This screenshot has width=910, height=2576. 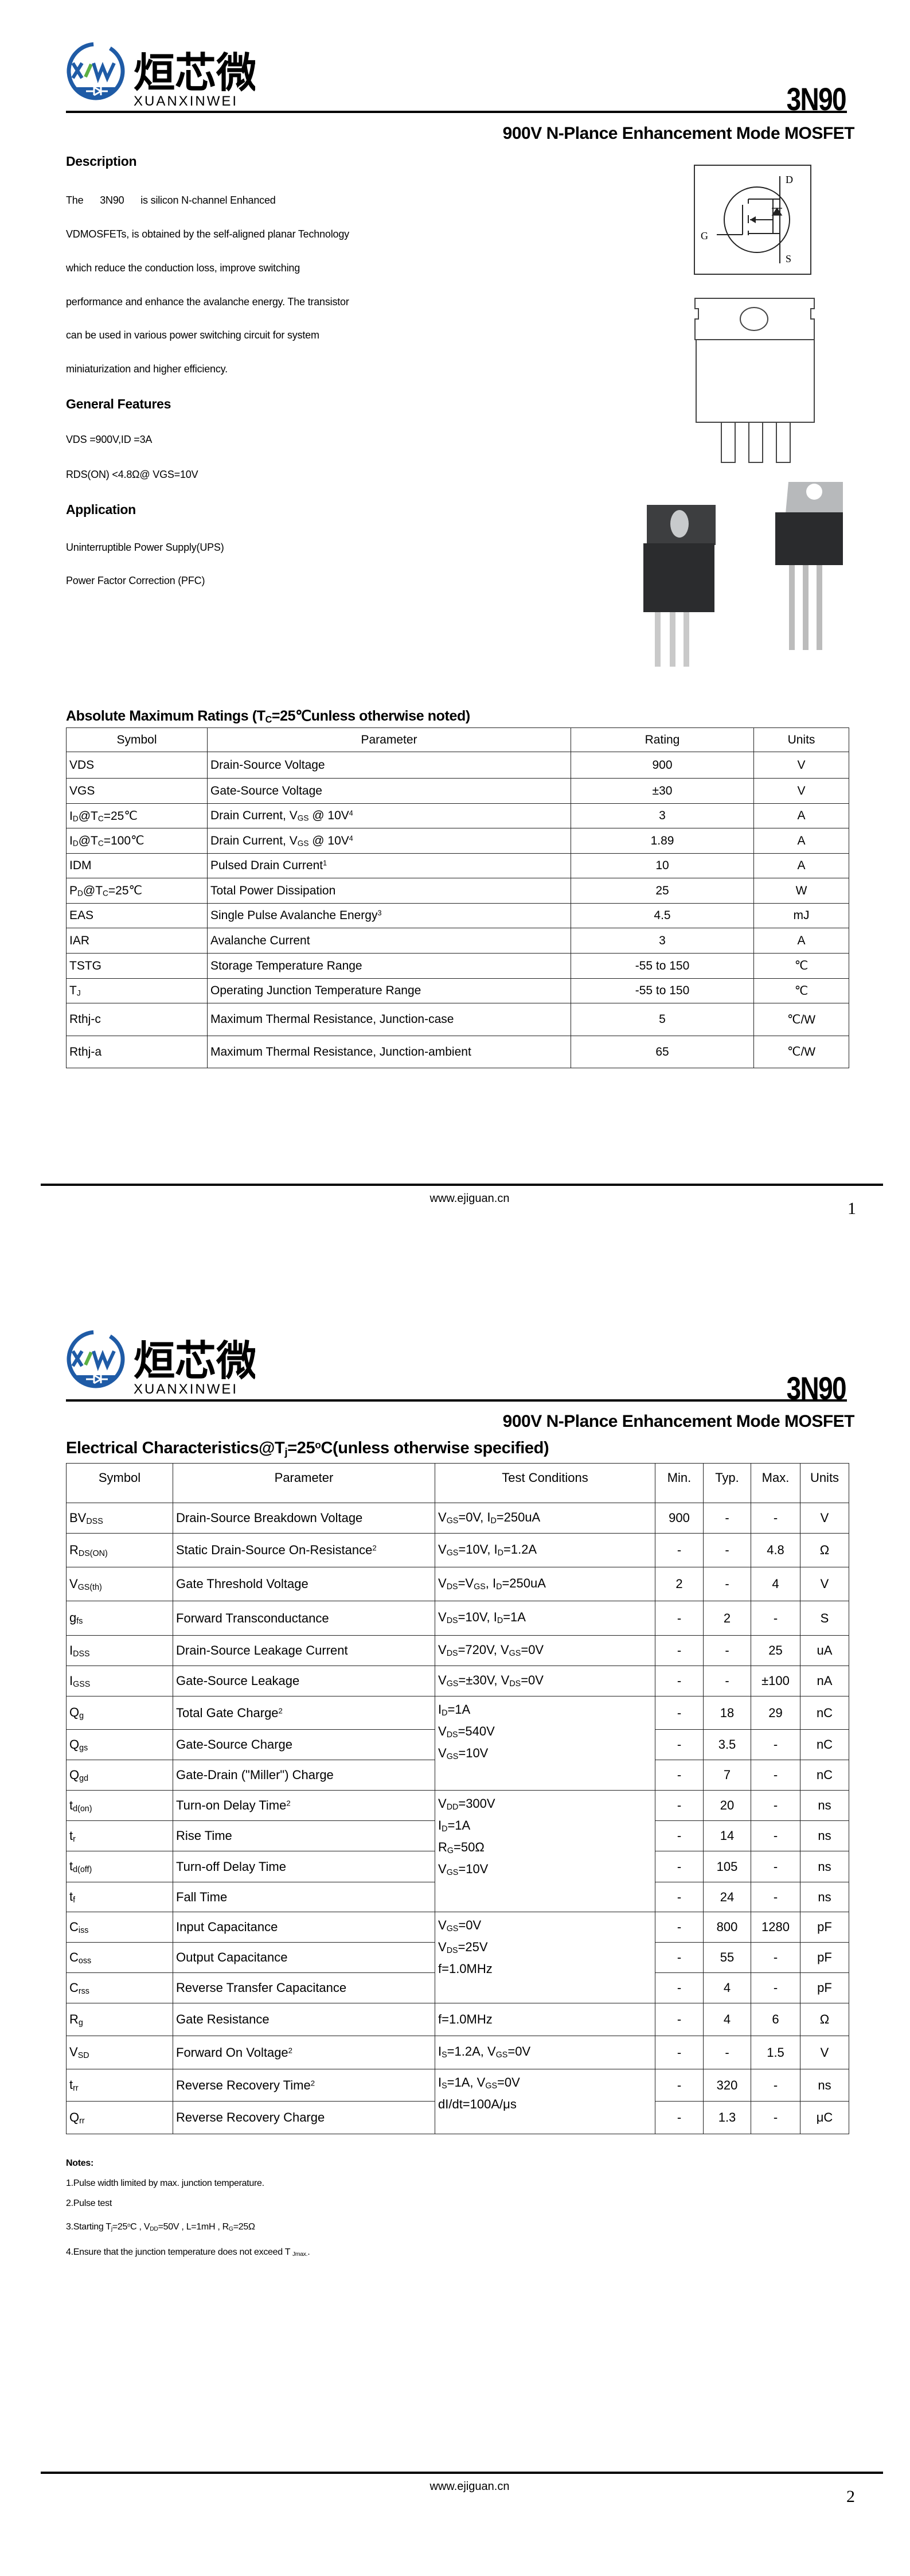 I want to click on parameter-cell: Single Pulse Avalanche Energy3, so click(x=389, y=915).